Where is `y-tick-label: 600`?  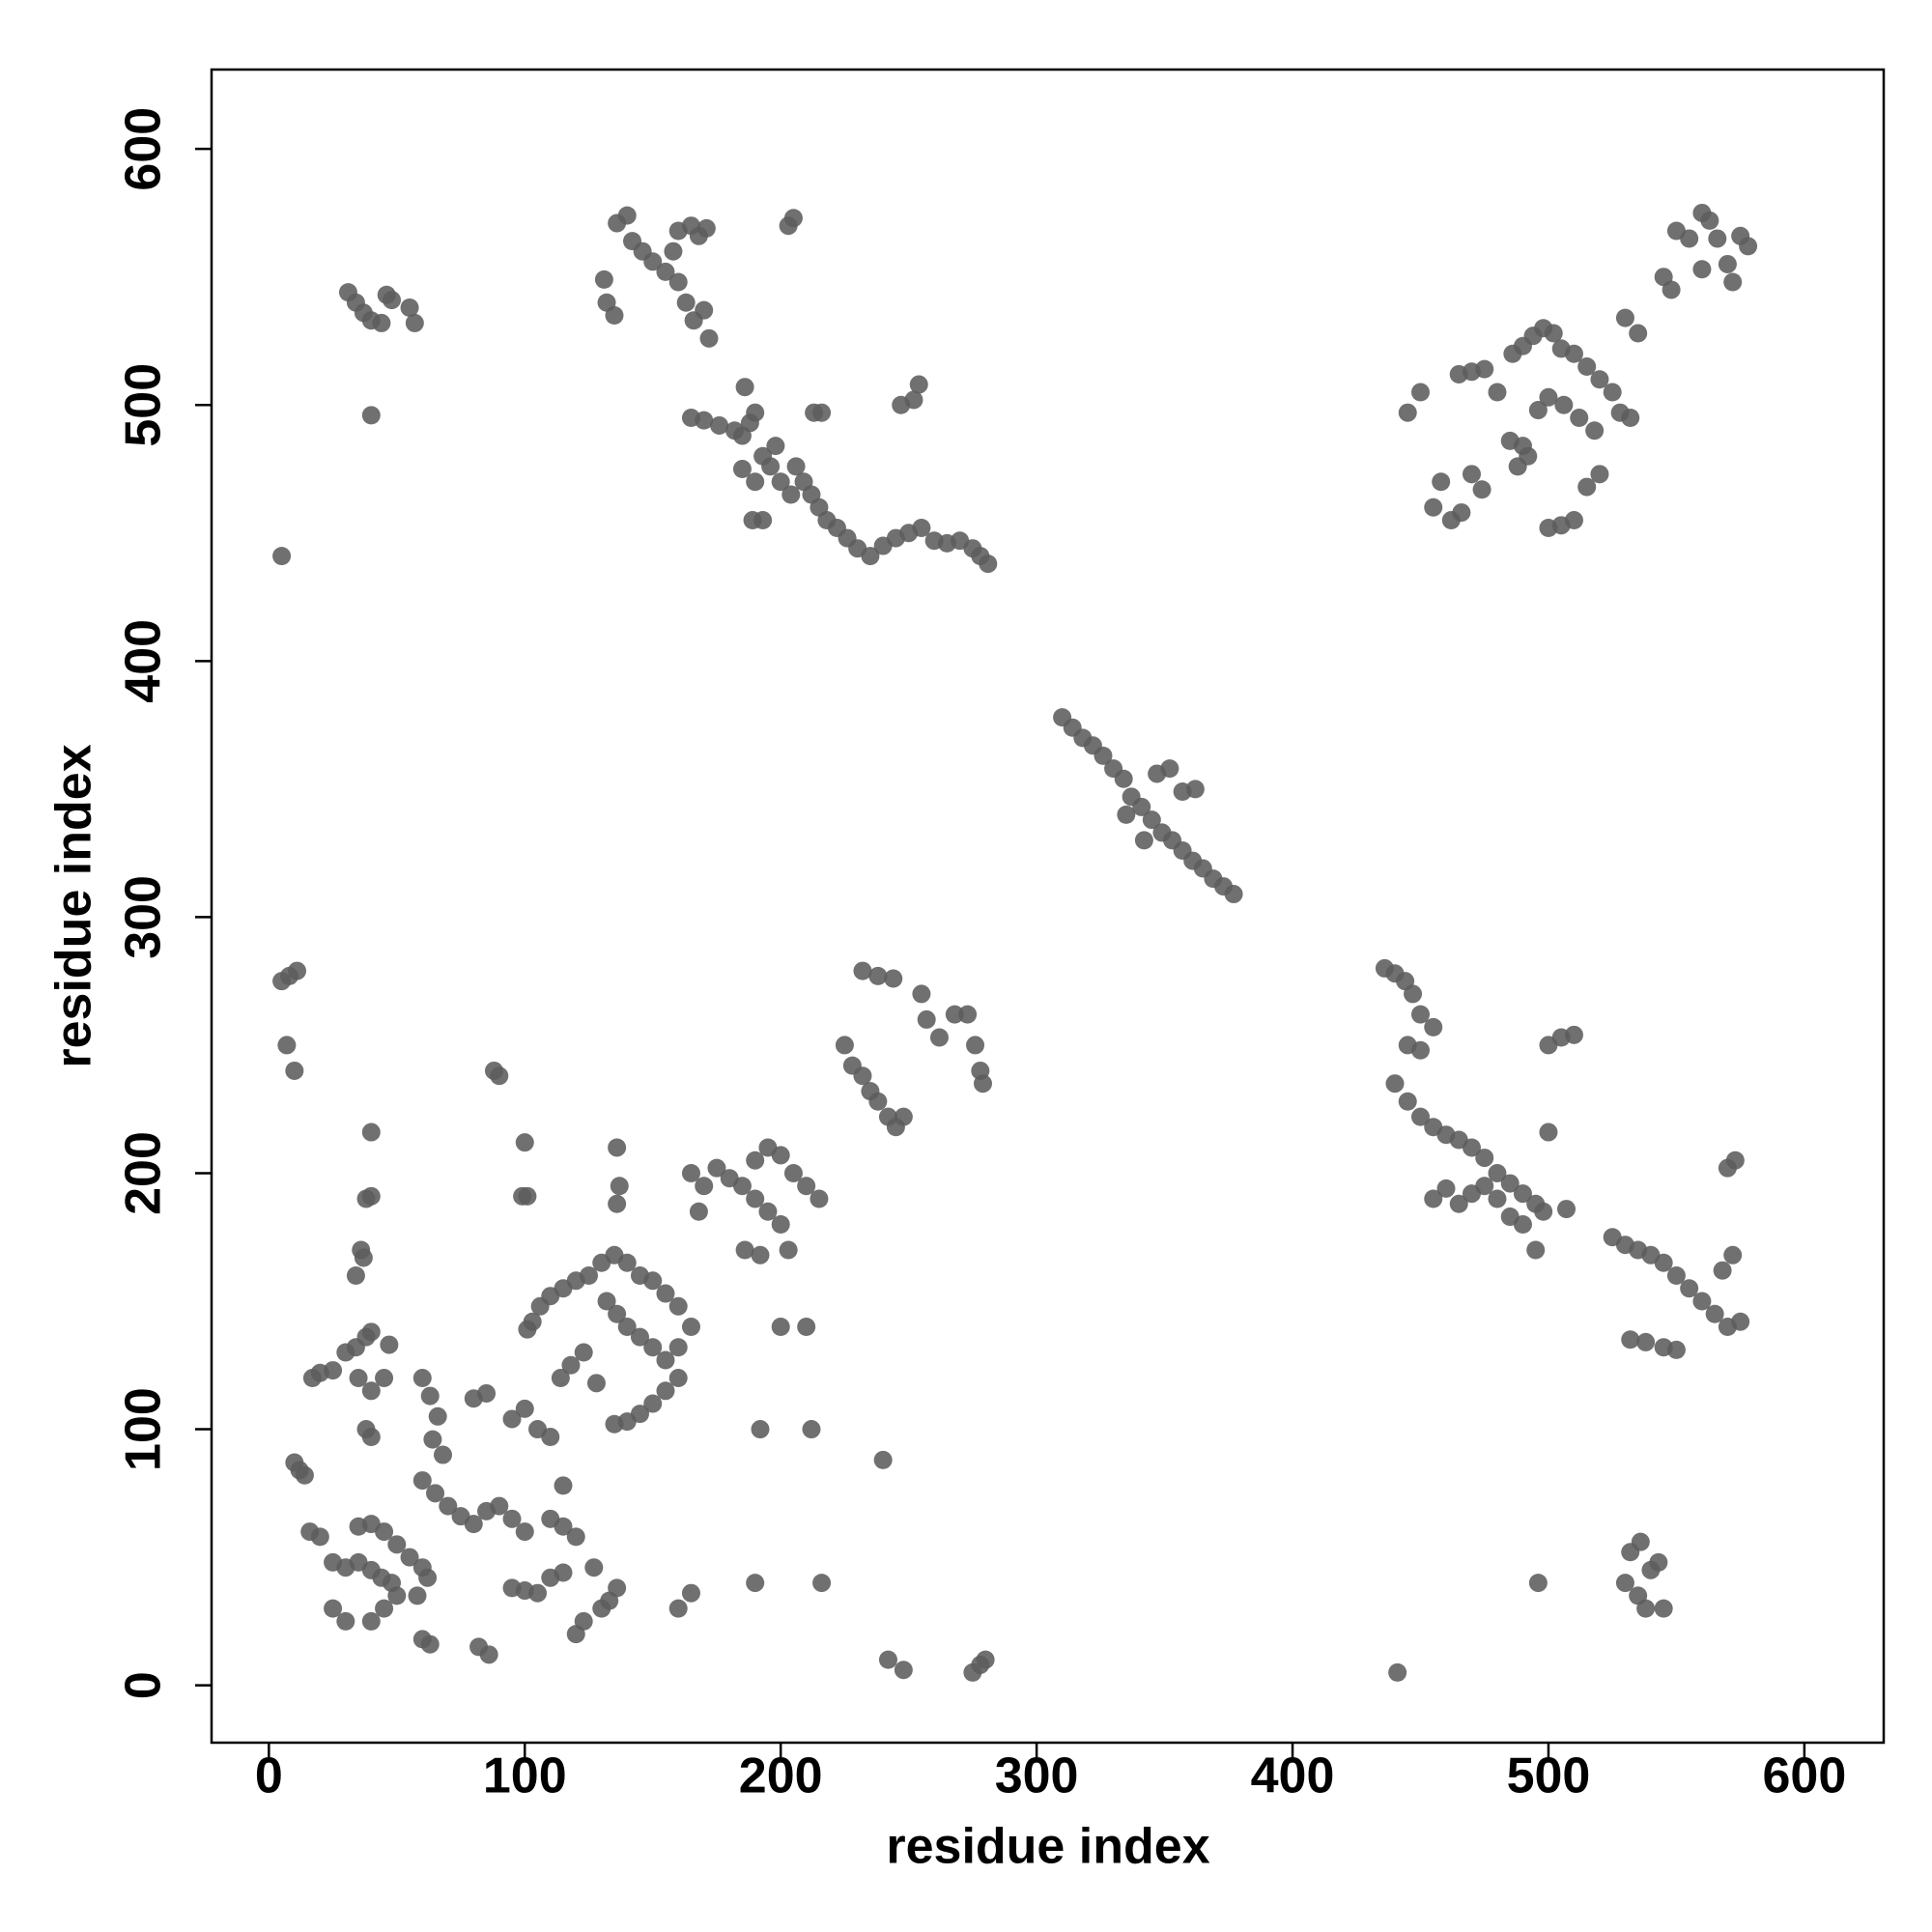
y-tick-label: 600 is located at coordinates (144, 149).